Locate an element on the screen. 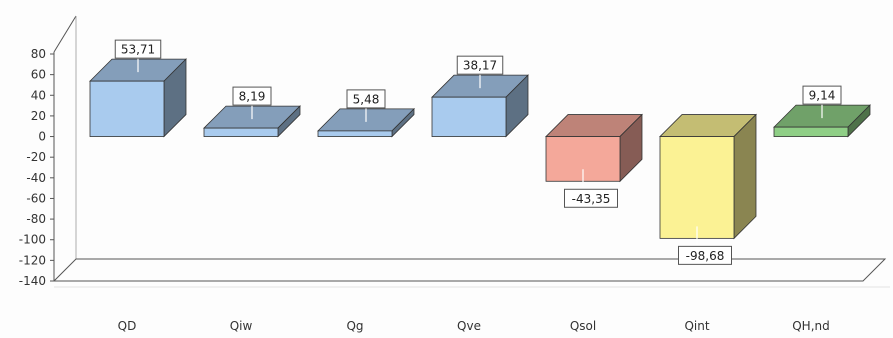  y-tick-label: 20 is located at coordinates (38, 116).